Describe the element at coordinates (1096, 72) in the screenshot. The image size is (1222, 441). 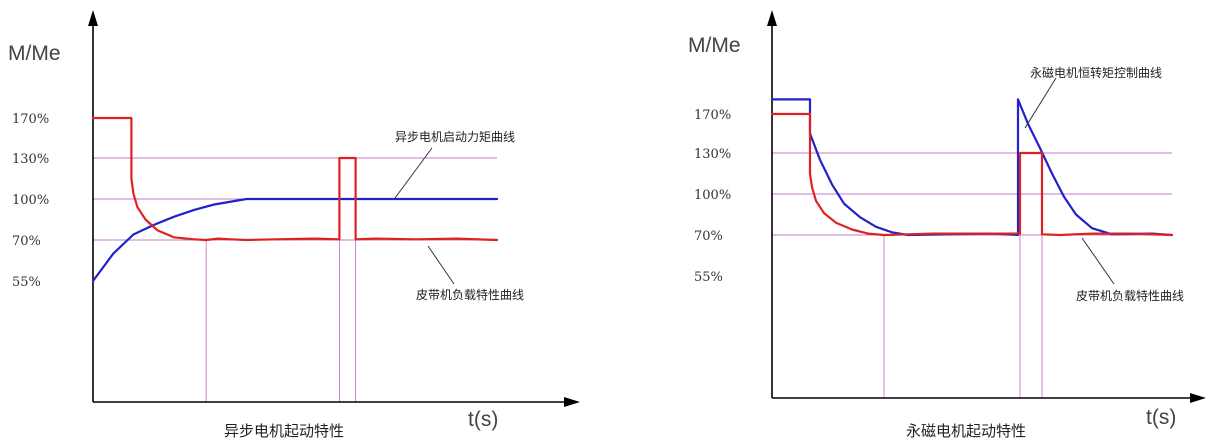
I see `series-label-pm-torque: 永磁电机恒转矩控制曲线` at that location.